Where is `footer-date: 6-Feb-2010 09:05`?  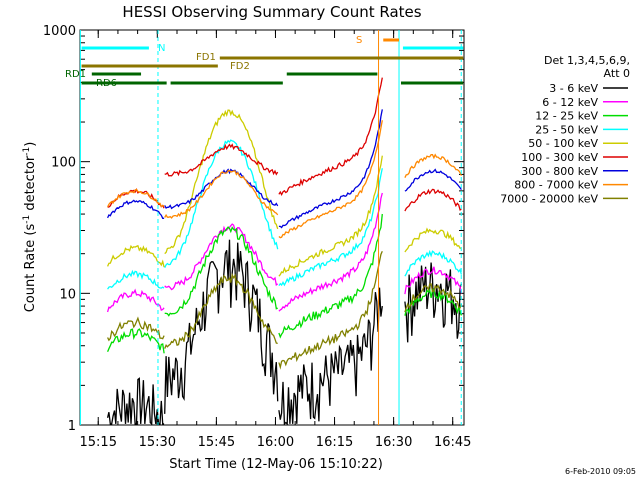
footer-date: 6-Feb-2010 09:05 is located at coordinates (600, 471).